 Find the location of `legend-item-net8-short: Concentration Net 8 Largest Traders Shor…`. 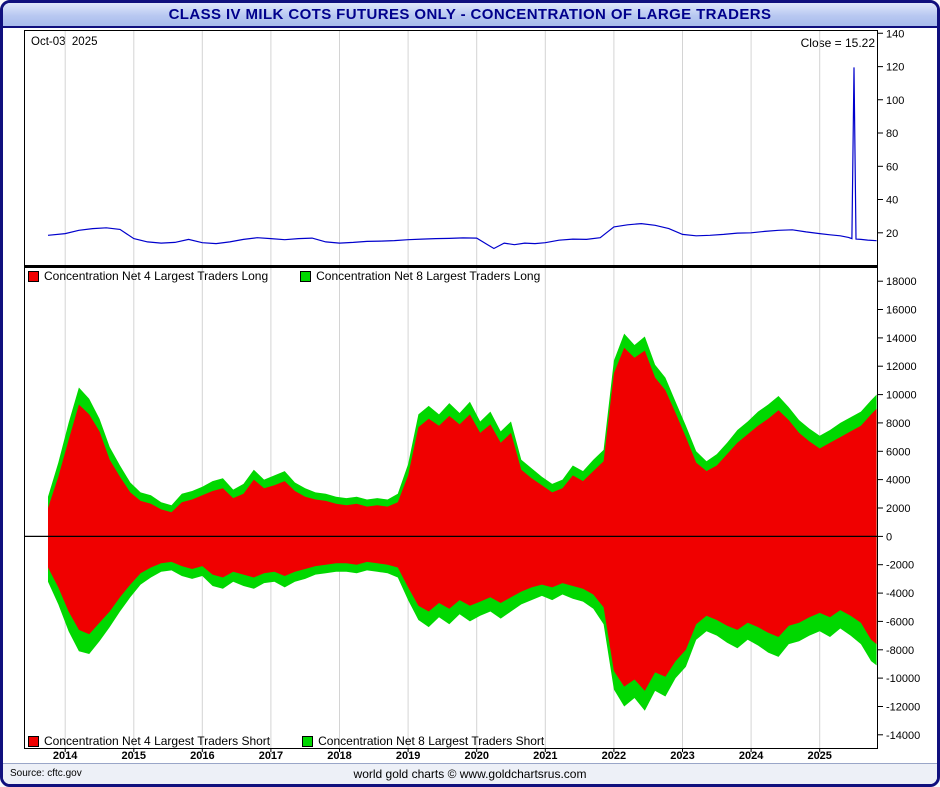

legend-item-net8-short: Concentration Net 8 Largest Traders Shor… is located at coordinates (423, 741).